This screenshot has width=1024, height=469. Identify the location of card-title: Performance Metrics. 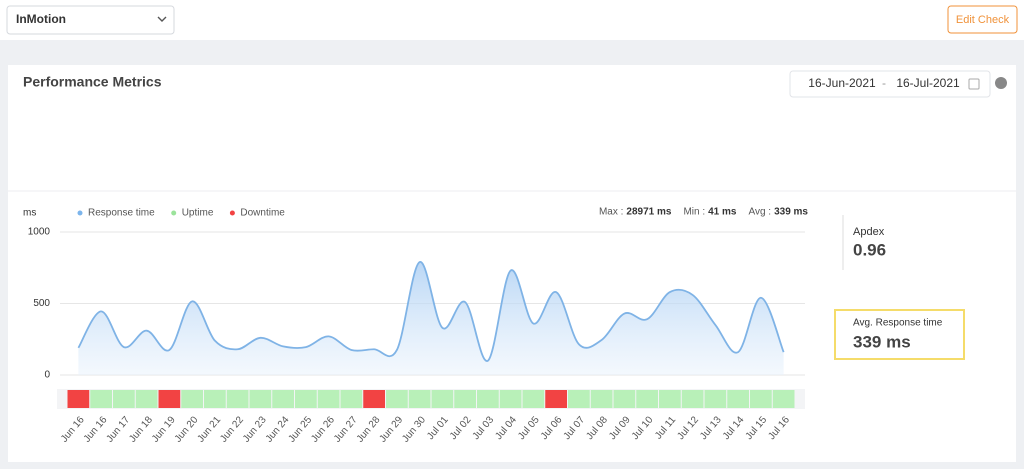
(92, 82).